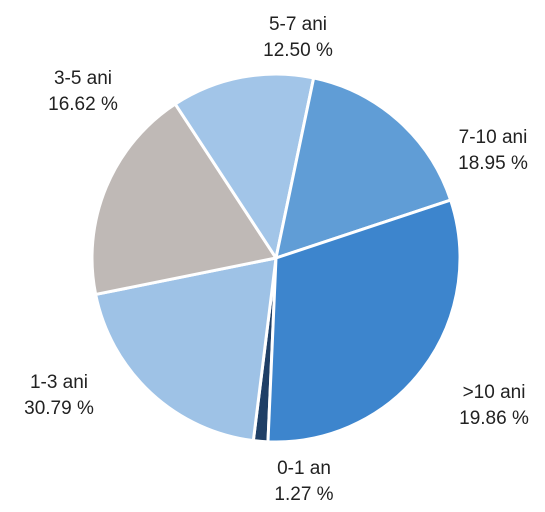 This screenshot has height=512, width=545. Describe the element at coordinates (244, 166) in the screenshot. I see `pie-slice-5-7-ani` at that location.